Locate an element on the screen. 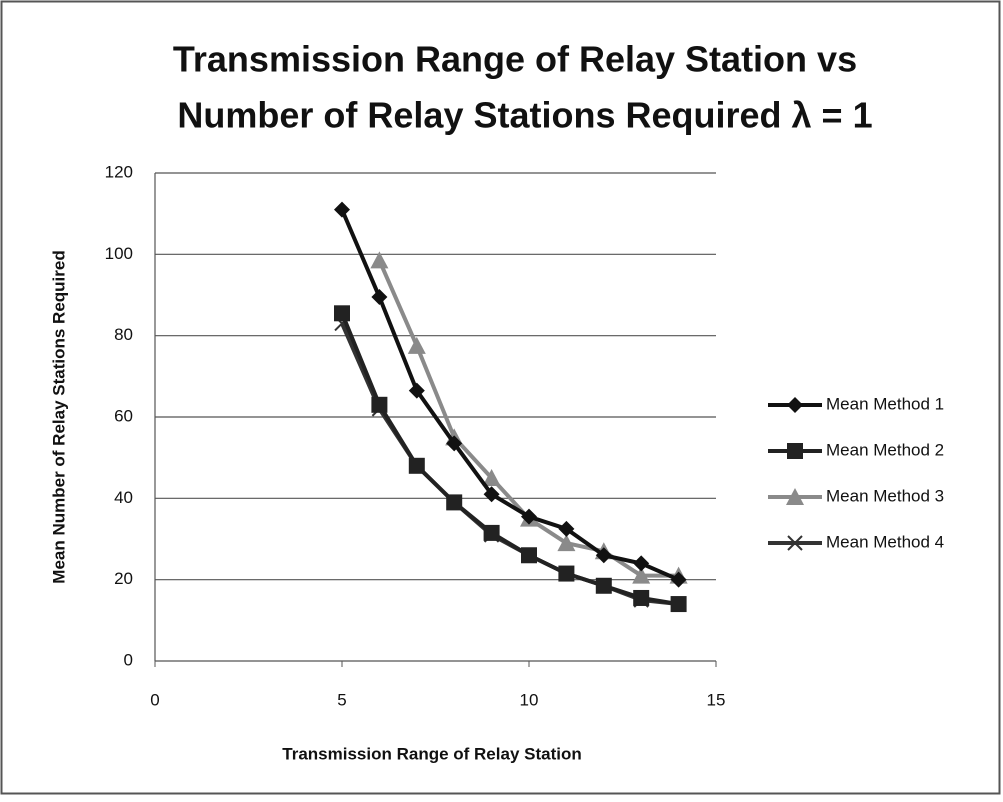 The width and height of the screenshot is (1003, 802). y-tick-label: 20 is located at coordinates (123, 578).